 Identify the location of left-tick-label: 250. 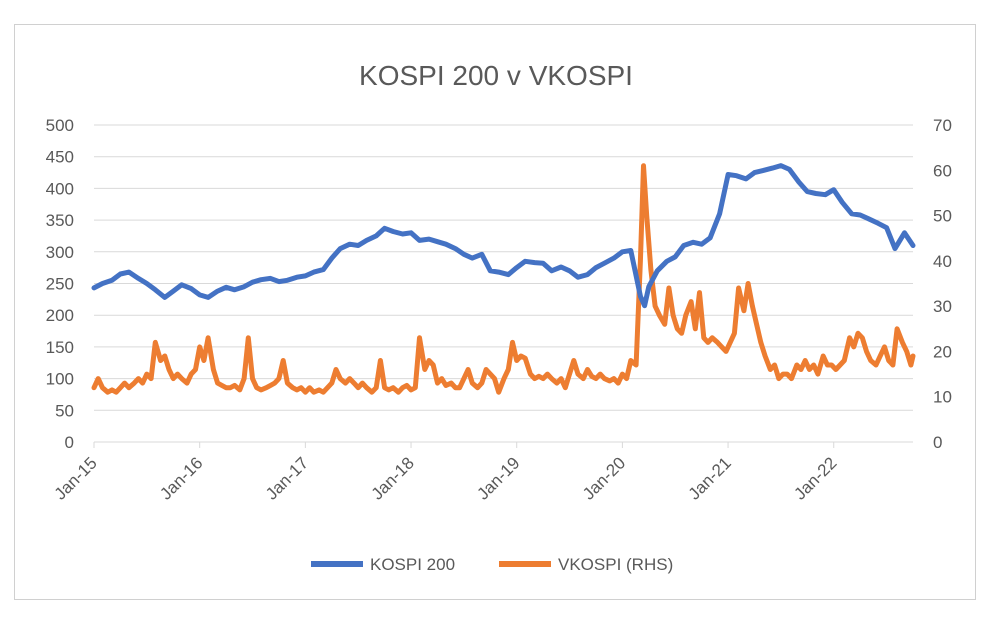
(60, 284).